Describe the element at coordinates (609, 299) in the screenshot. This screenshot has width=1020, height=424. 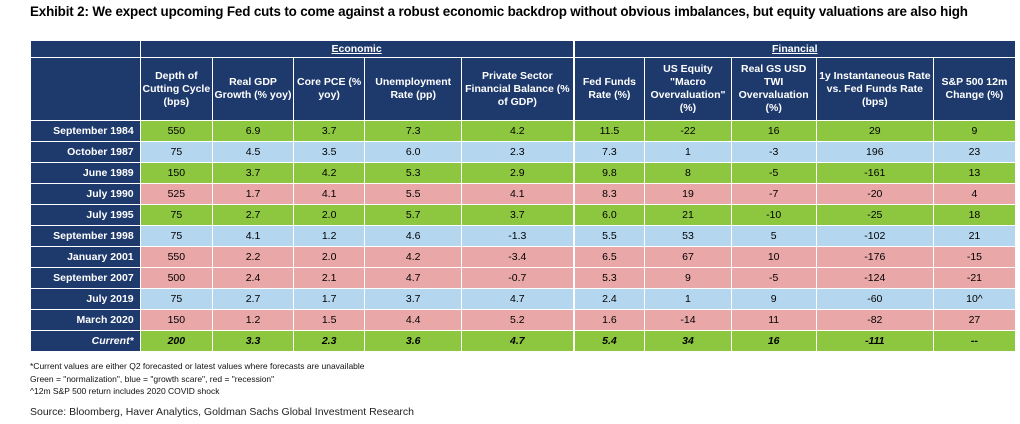
I see `table-cell: 2.4` at that location.